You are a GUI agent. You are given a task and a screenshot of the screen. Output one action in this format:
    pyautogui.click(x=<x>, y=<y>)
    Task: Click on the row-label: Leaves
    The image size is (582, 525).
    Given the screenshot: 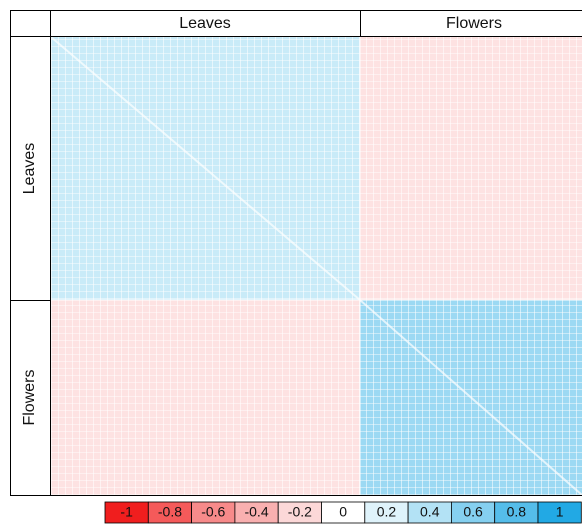 What is the action you would take?
    pyautogui.click(x=29, y=169)
    